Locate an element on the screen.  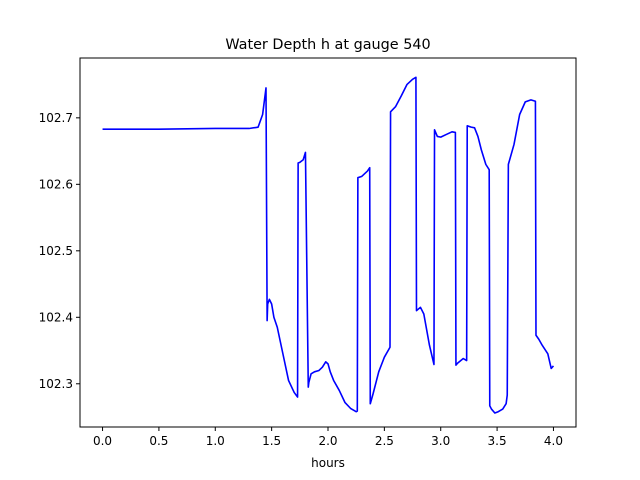
y-tick-label: 102.6 is located at coordinates (56, 184).